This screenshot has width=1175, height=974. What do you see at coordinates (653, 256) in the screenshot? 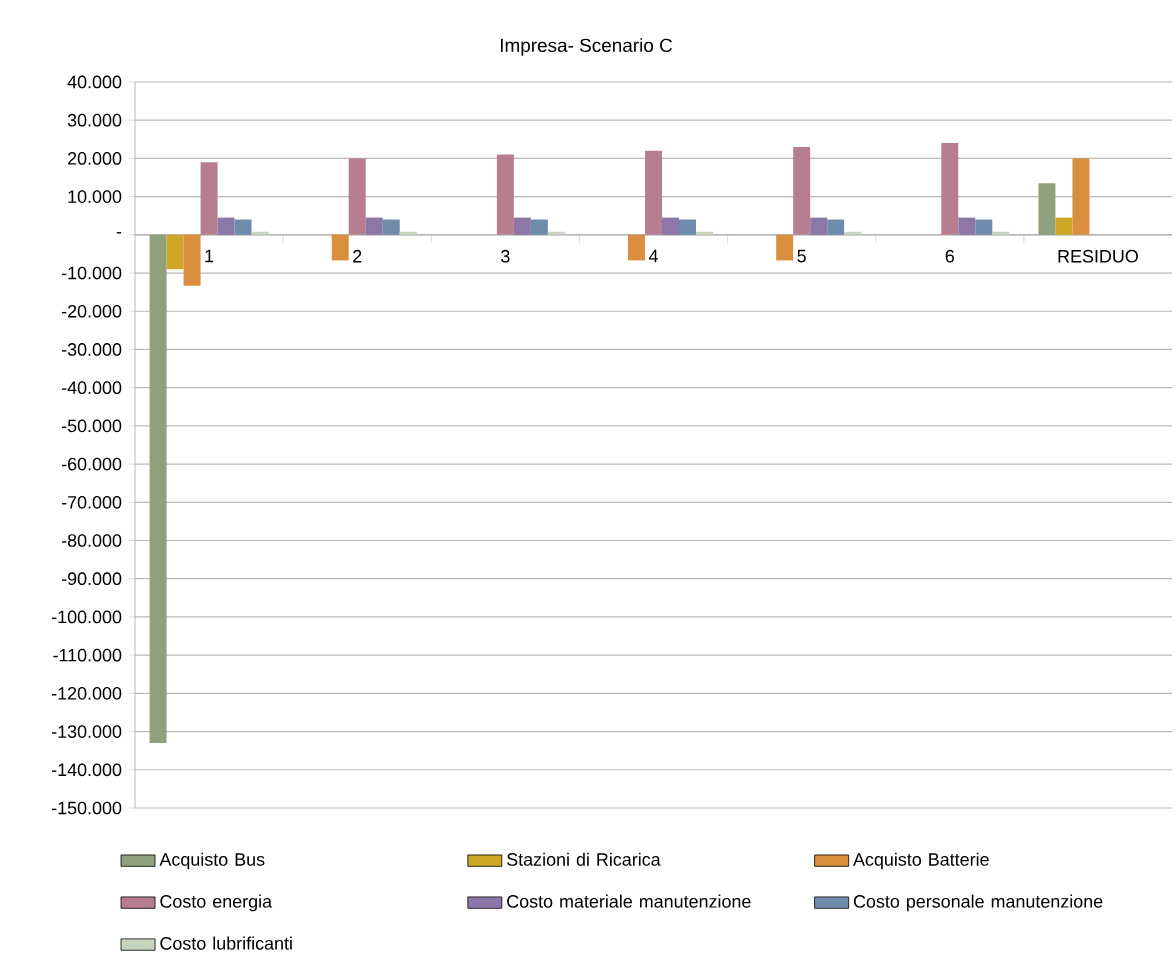
I see `x-tick-label: 4` at bounding box center [653, 256].